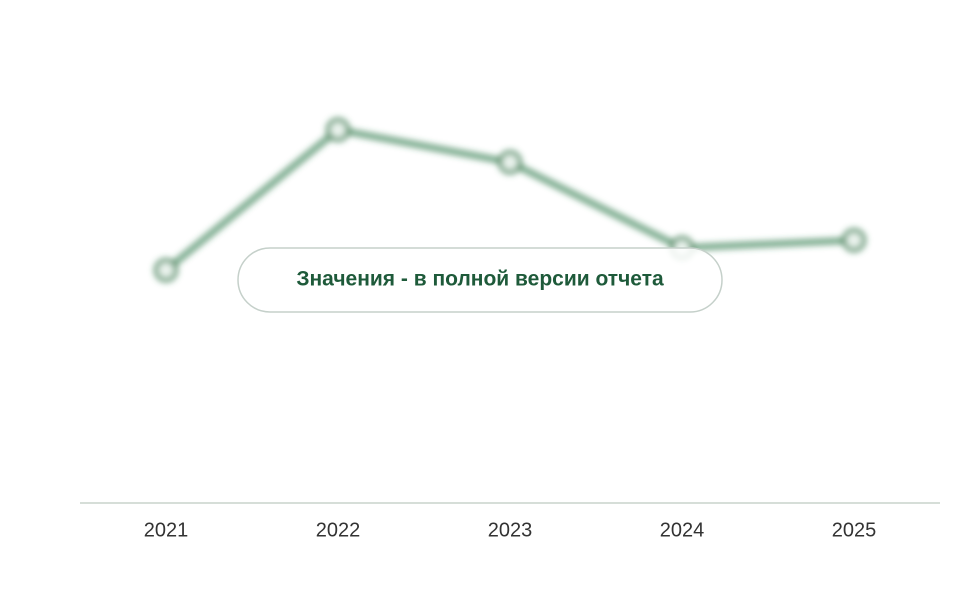 Image resolution: width=960 pixels, height=600 pixels. I want to click on x-tick-label: 2021, so click(166, 530).